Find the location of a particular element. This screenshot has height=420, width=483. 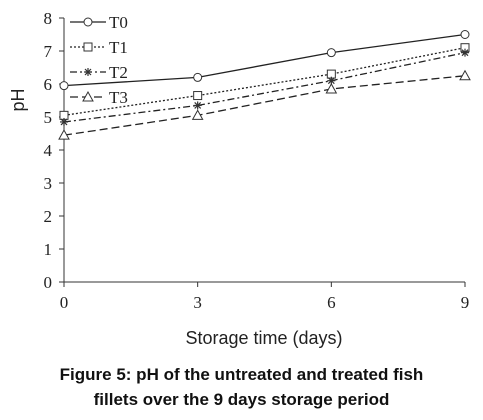

legend-item-t3: T3 is located at coordinates (99, 97).